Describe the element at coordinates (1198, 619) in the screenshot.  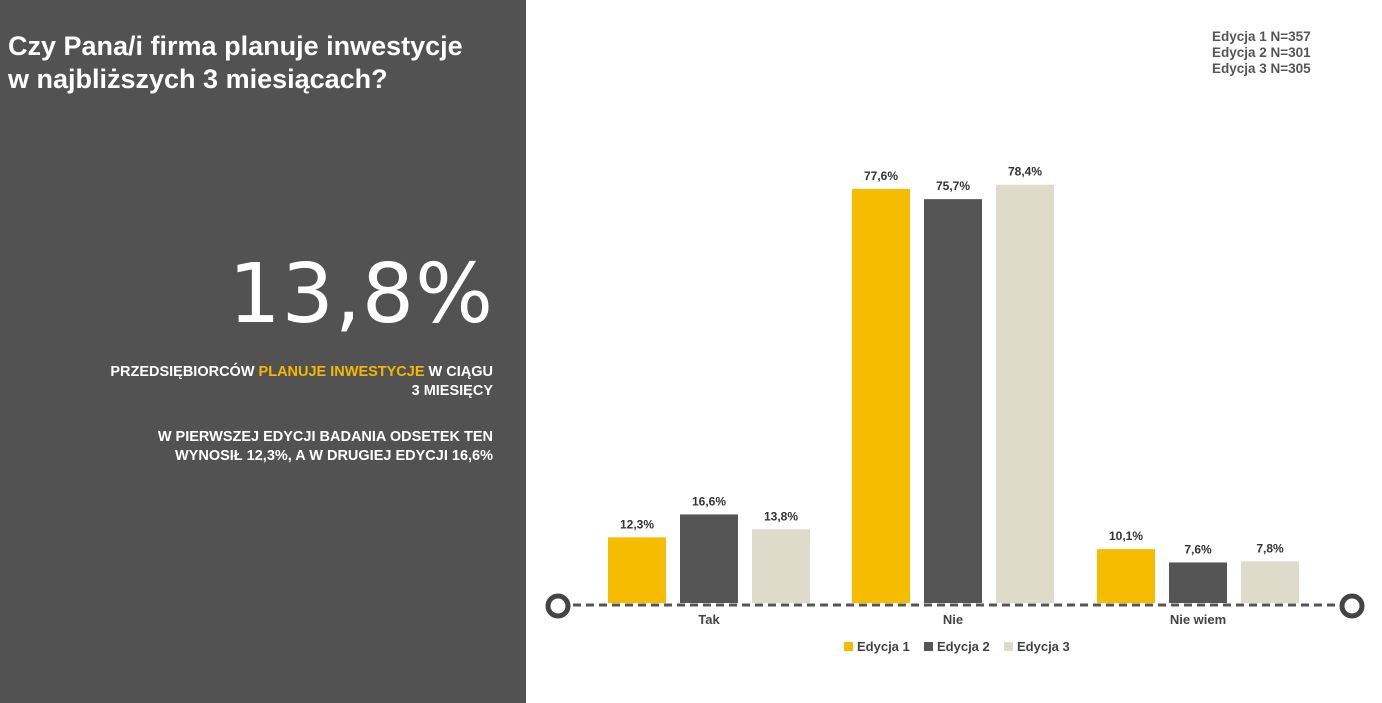
I see `category-label-2: Nie wiem` at that location.